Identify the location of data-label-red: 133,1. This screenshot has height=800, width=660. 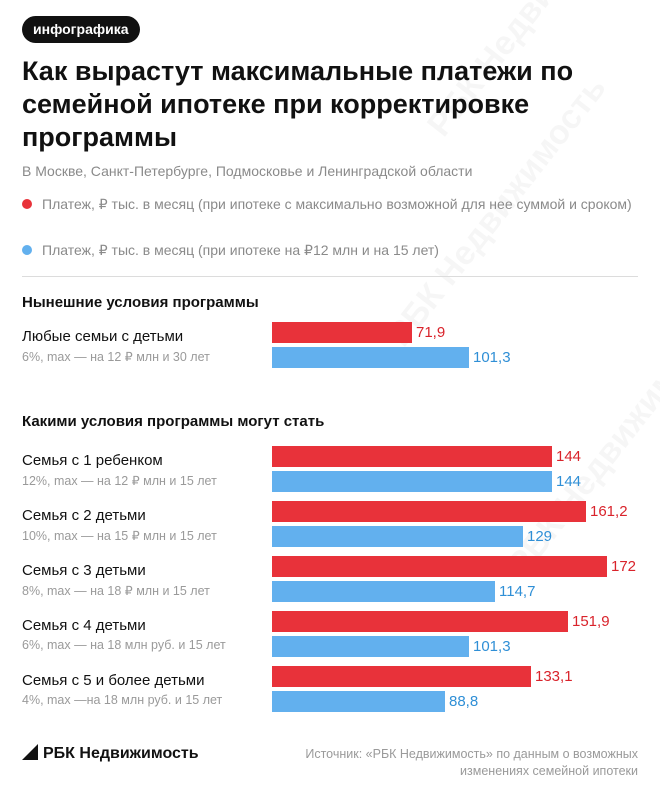
(554, 676).